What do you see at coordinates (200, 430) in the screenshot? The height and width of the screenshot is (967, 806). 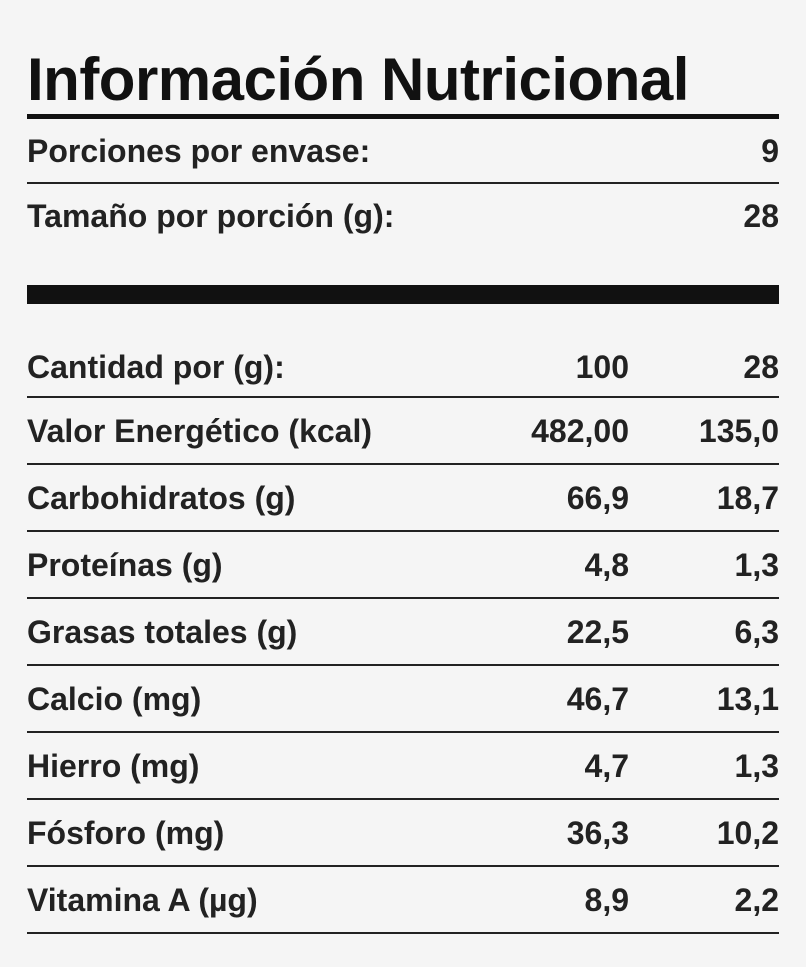 I see `nutrient-label: Valor Energético (kcal)` at bounding box center [200, 430].